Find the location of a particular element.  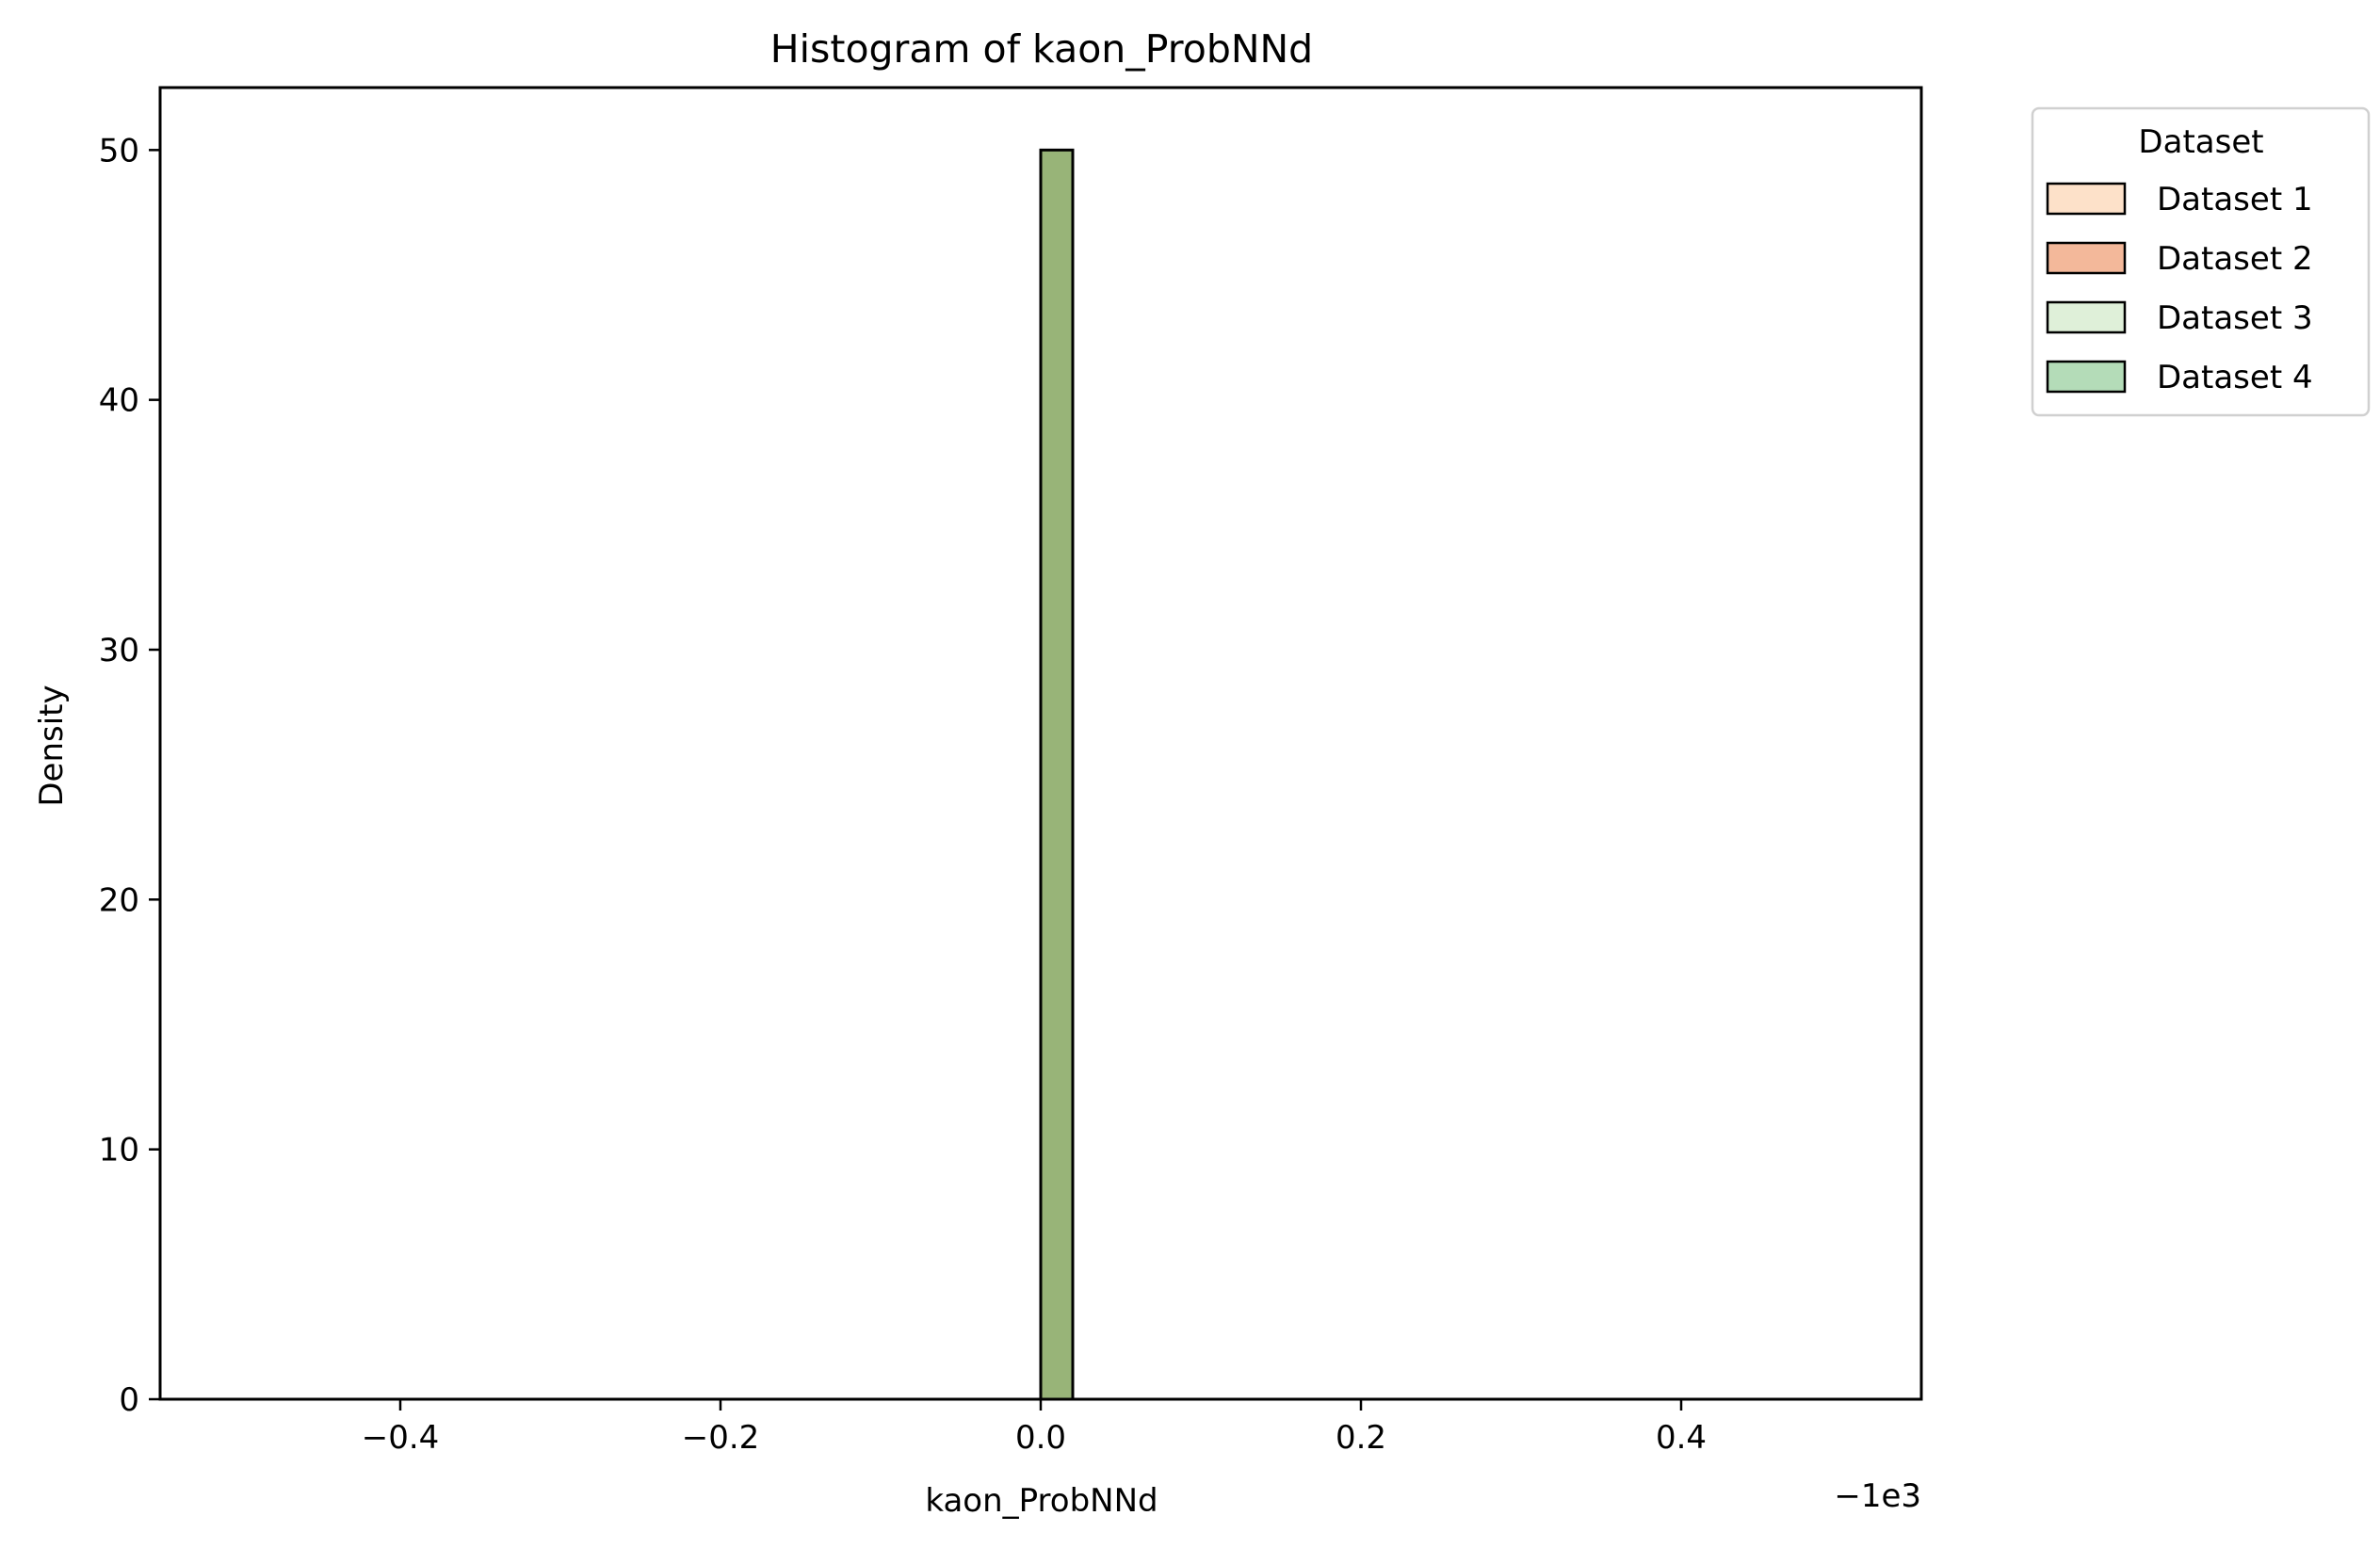

chart-title: Histogram of kaon_ProbNNd is located at coordinates (1041, 49).